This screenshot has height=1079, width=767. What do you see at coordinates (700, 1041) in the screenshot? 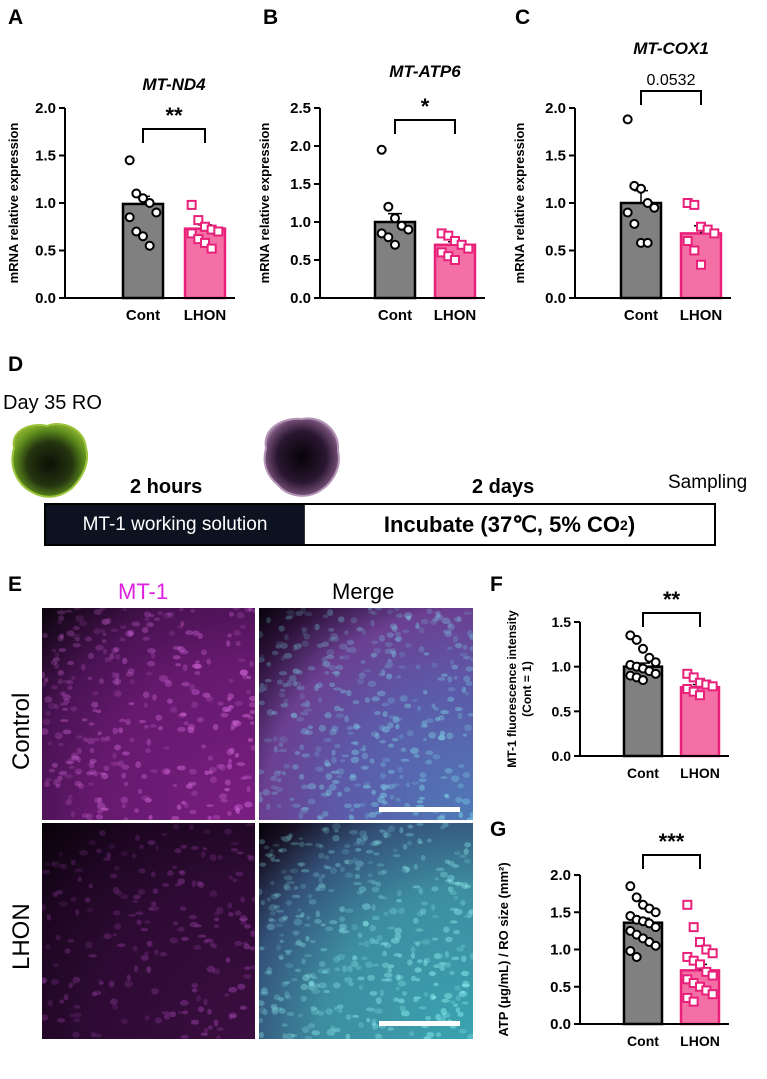
I see `x-tick-label: LHON` at bounding box center [700, 1041].